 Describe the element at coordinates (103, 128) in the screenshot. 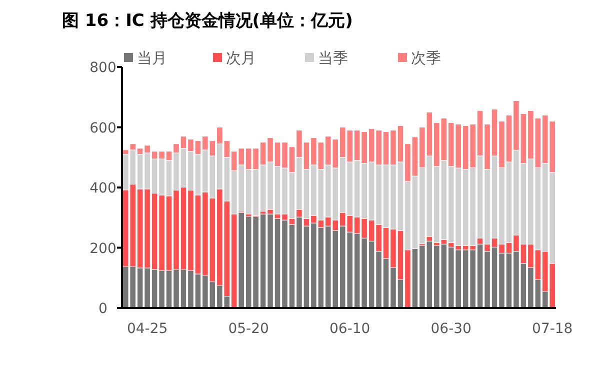

I see `y-tick-label: 600` at that location.